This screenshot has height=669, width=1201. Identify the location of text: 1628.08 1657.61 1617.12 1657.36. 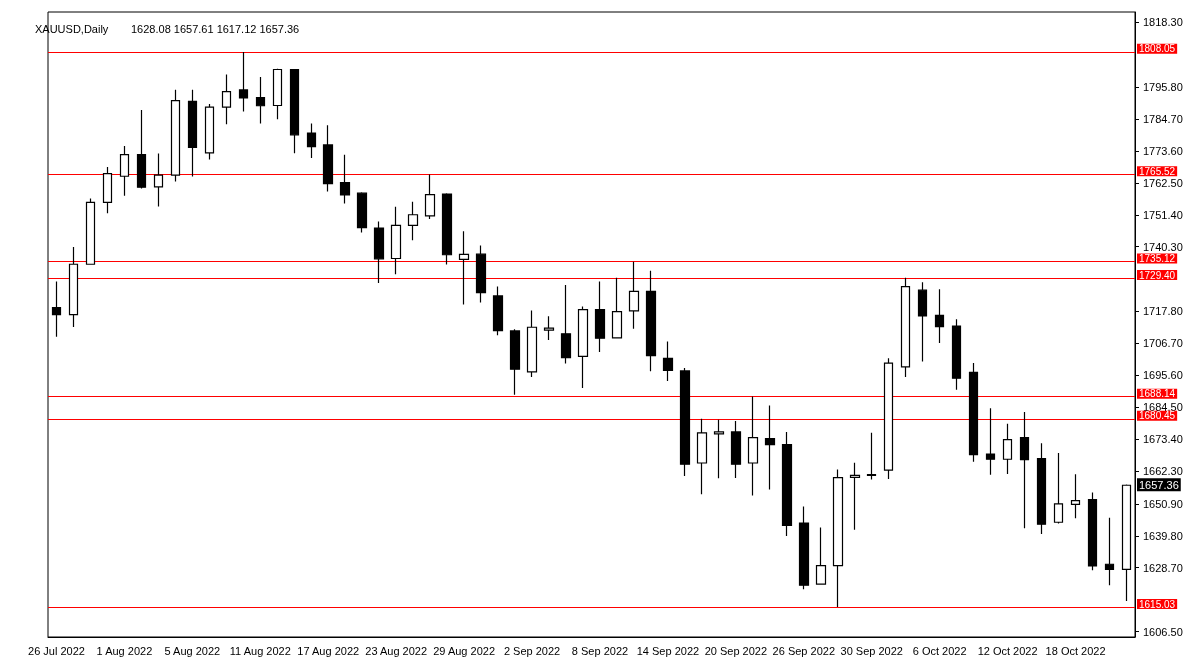
(215, 28).